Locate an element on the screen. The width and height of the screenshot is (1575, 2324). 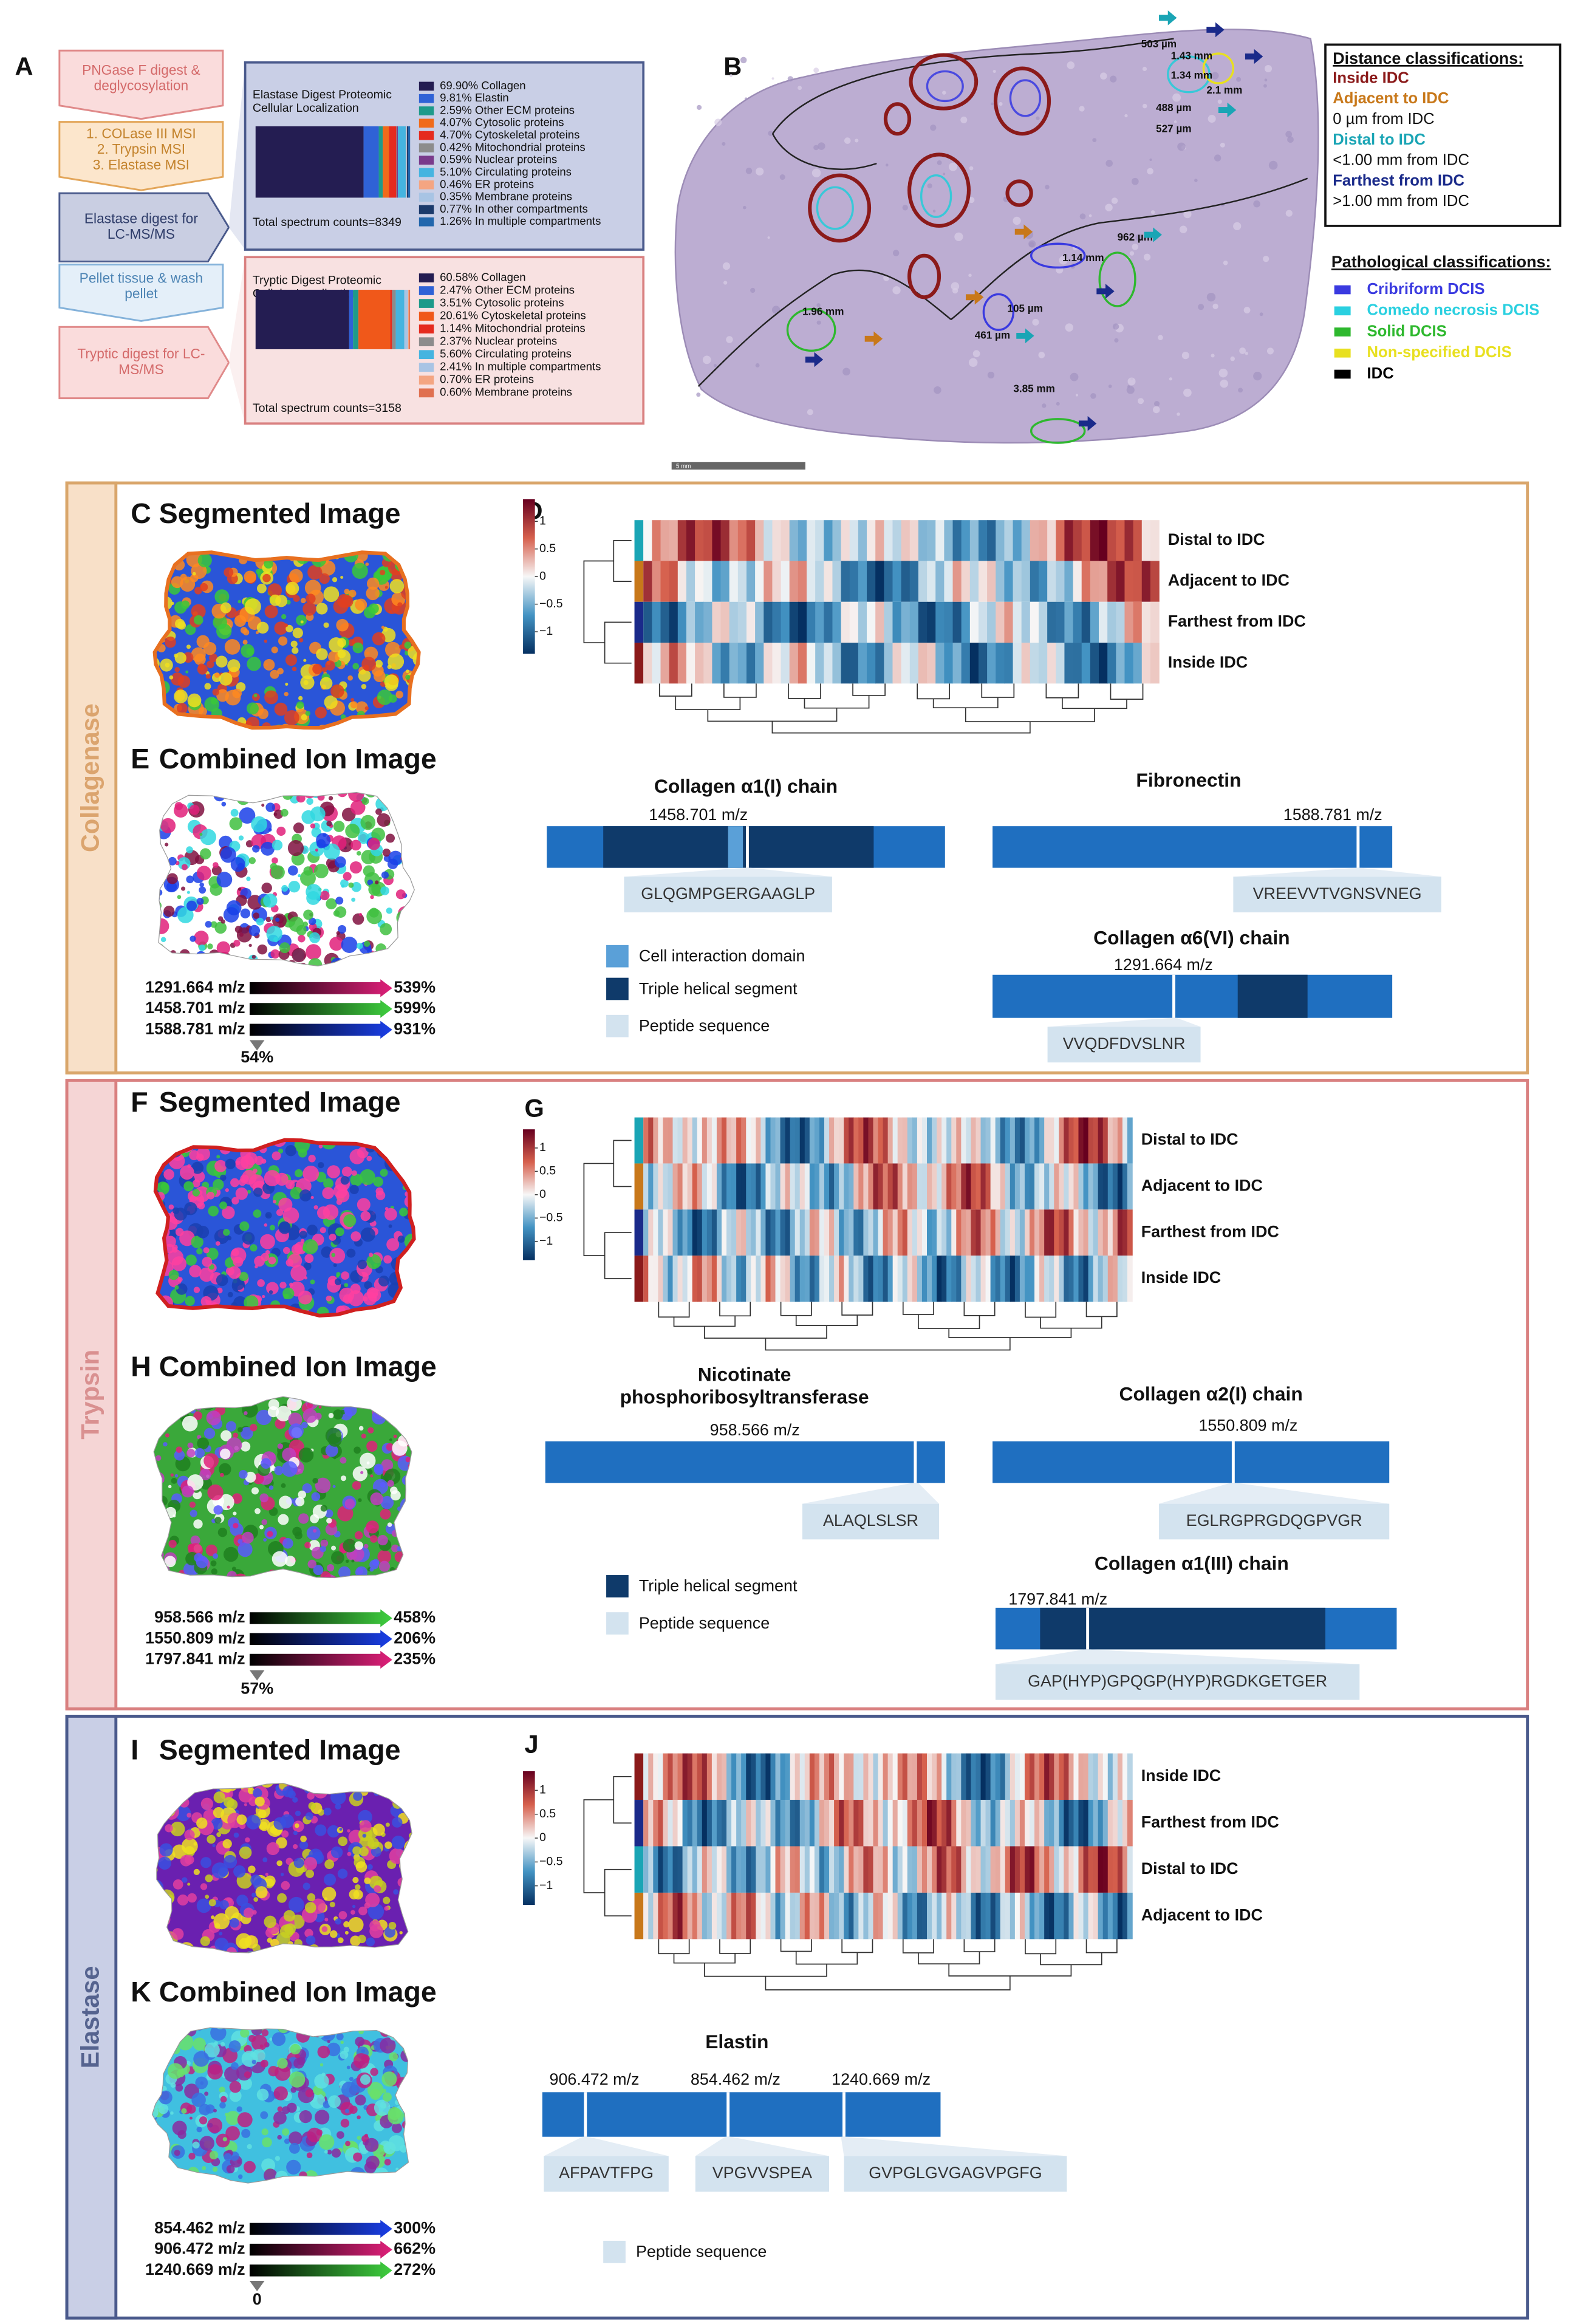
colorbar-tick-label: 0.5 is located at coordinates (548, 548).